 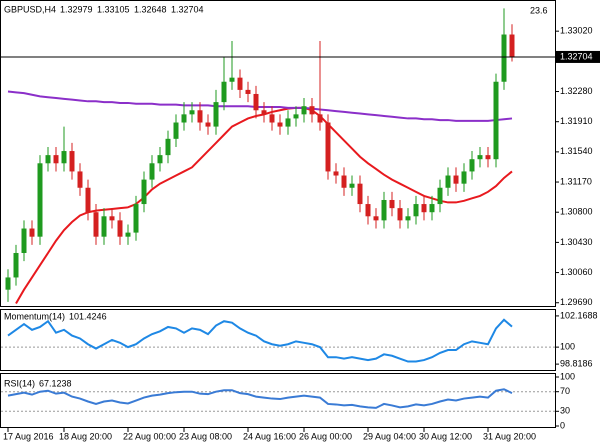 I want to click on ohlc-value: 1.32704, so click(x=187, y=9).